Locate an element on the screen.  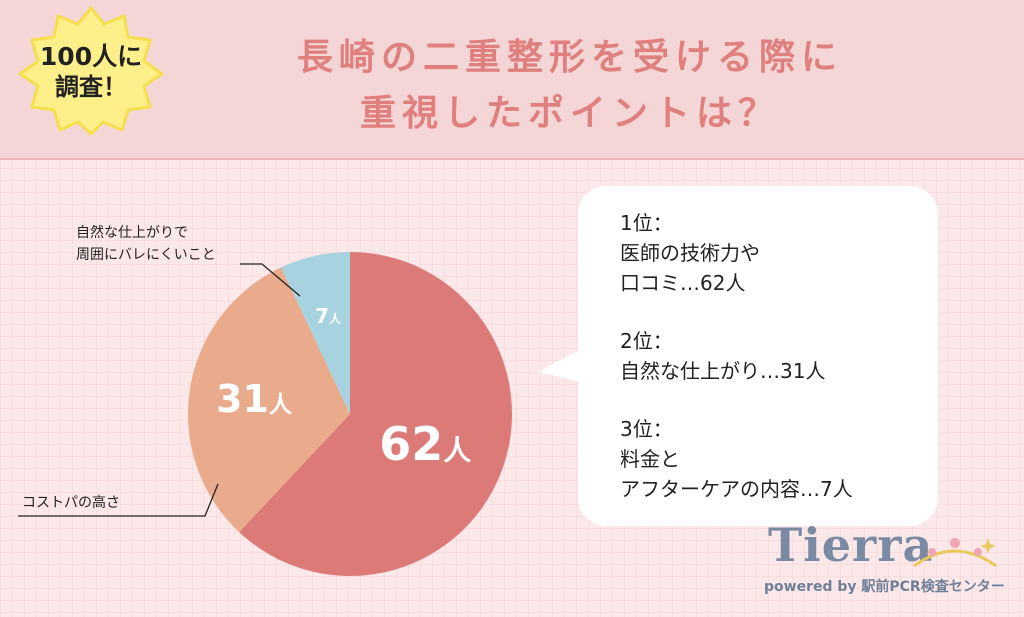
badge-line1: 100人に is located at coordinates (91, 56).